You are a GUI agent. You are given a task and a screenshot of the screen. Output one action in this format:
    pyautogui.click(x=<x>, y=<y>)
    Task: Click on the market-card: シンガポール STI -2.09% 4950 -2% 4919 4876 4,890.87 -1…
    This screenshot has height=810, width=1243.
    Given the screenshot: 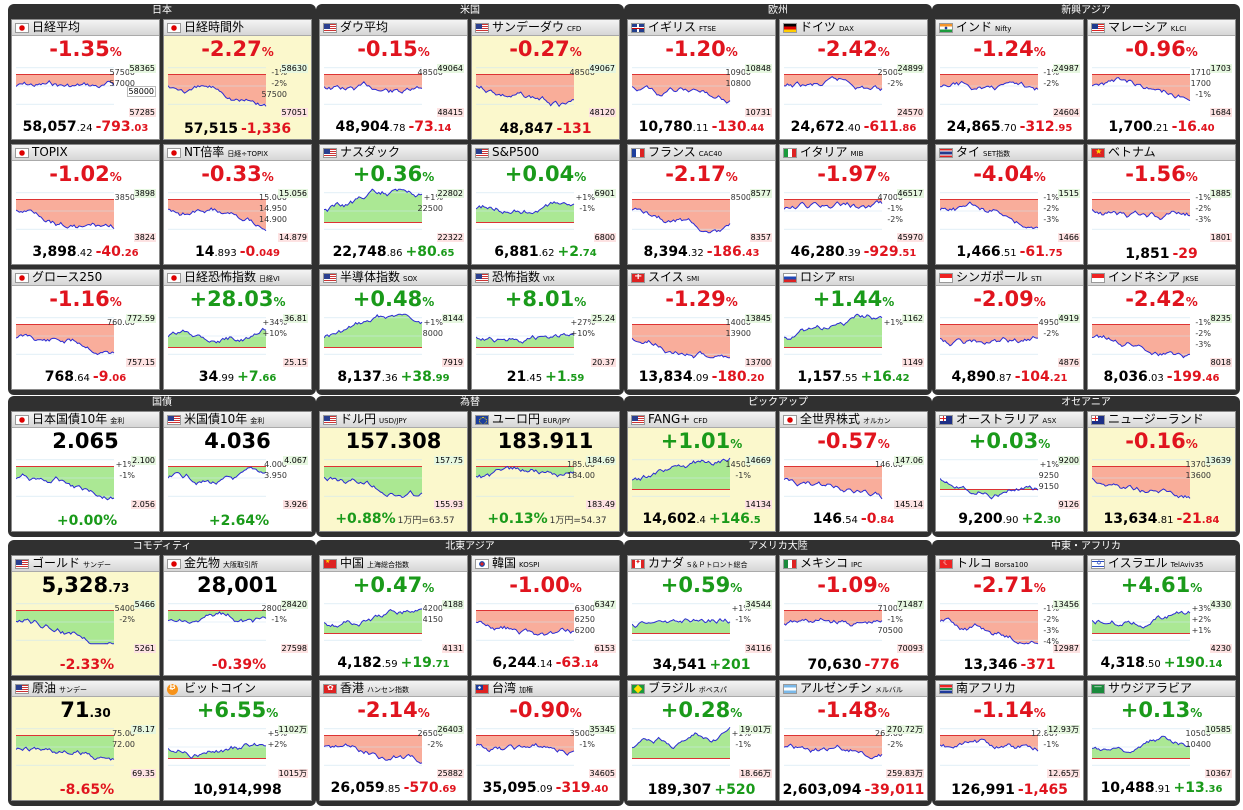 What is the action you would take?
    pyautogui.click(x=1009, y=329)
    